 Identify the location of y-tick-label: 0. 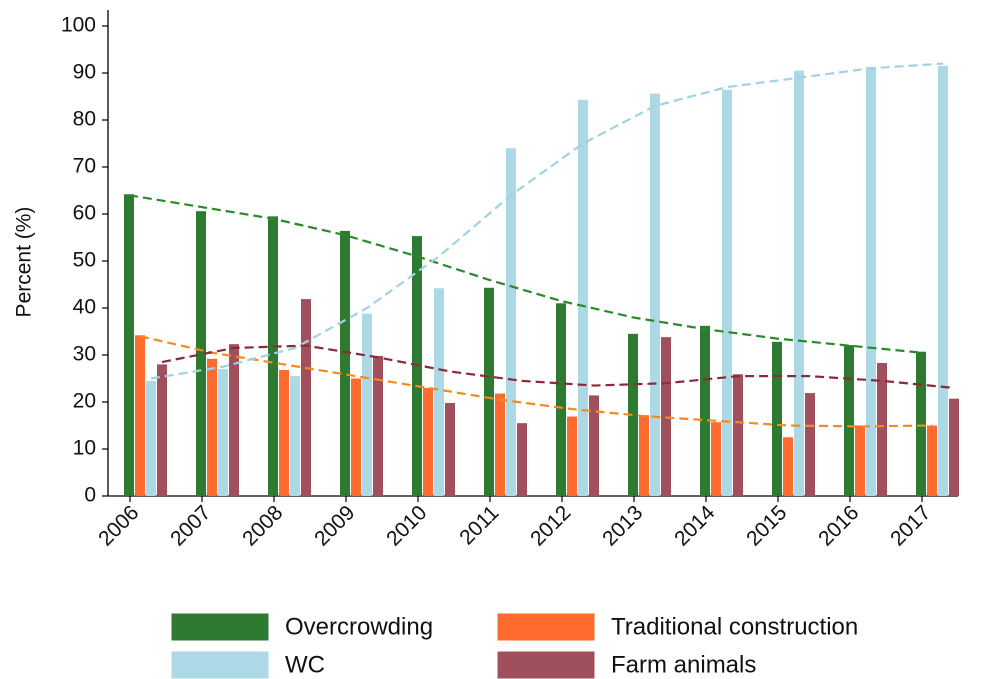
(90, 495).